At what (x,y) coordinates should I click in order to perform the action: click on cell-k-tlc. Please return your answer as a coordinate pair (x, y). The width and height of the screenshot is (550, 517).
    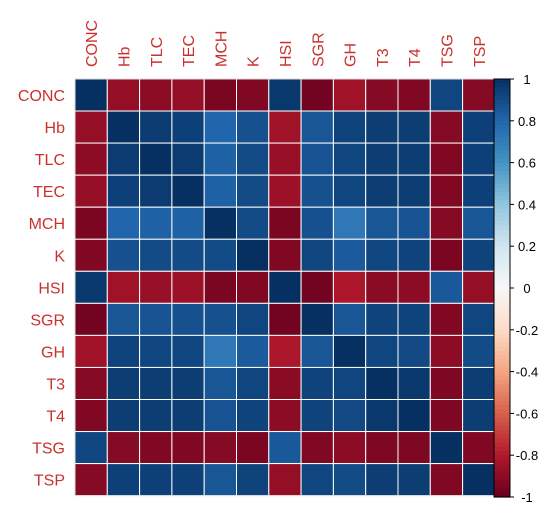
    Looking at the image, I should click on (156, 255).